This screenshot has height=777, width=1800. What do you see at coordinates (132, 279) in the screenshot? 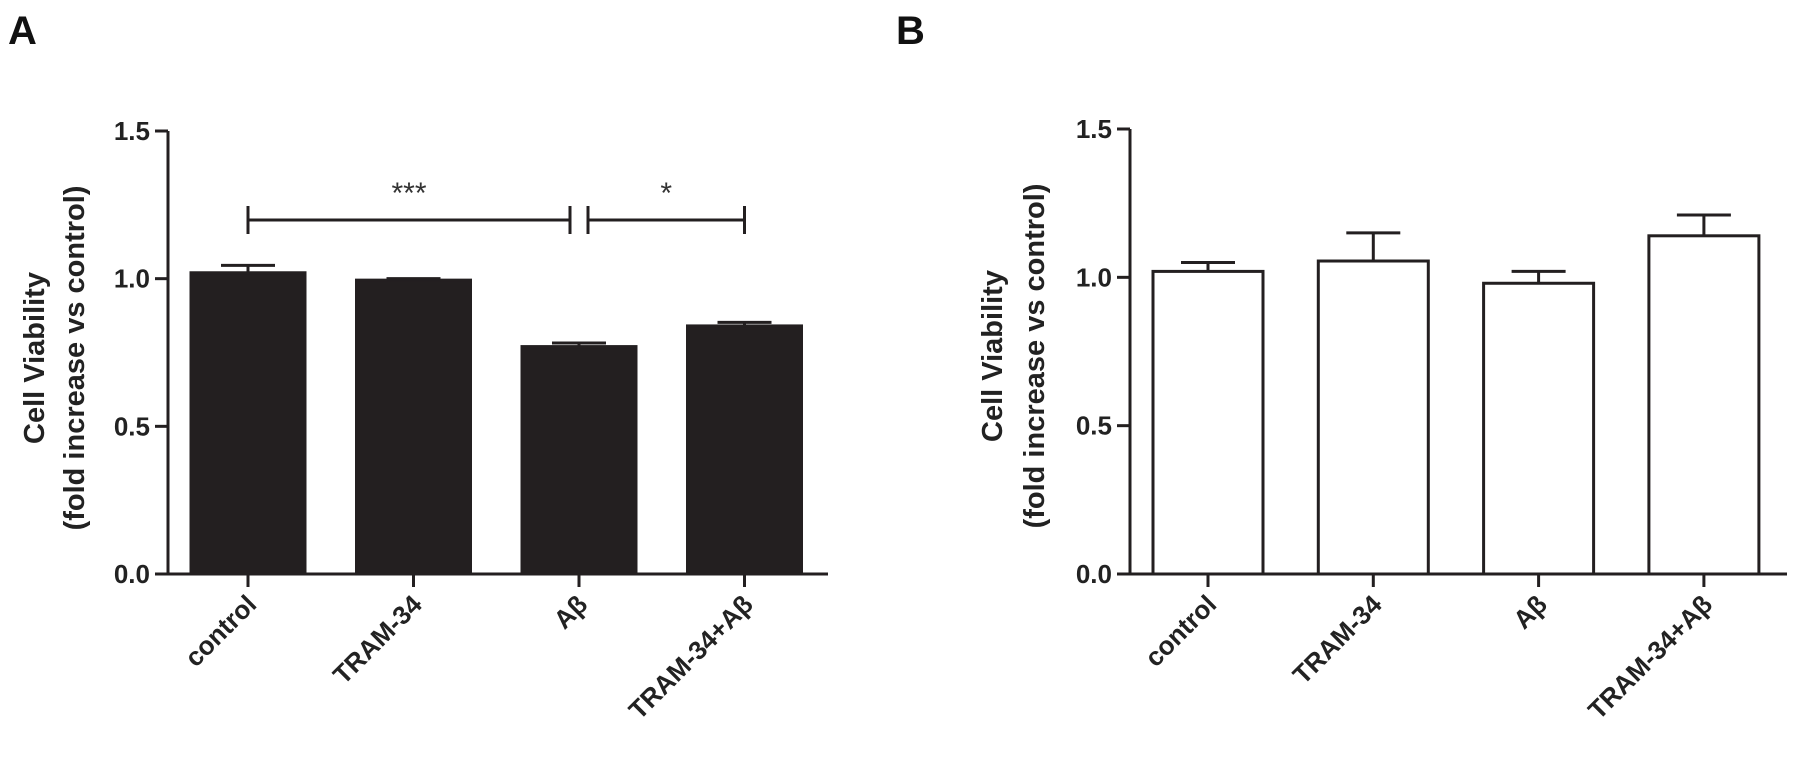
I see `panel-a-ytick-label-2: 1.0` at bounding box center [132, 279].